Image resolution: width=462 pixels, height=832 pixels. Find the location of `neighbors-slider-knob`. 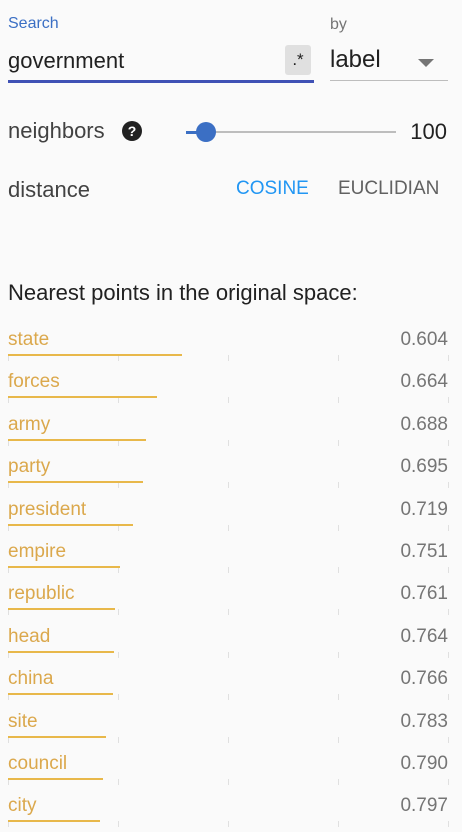

neighbors-slider-knob is located at coordinates (206, 132).